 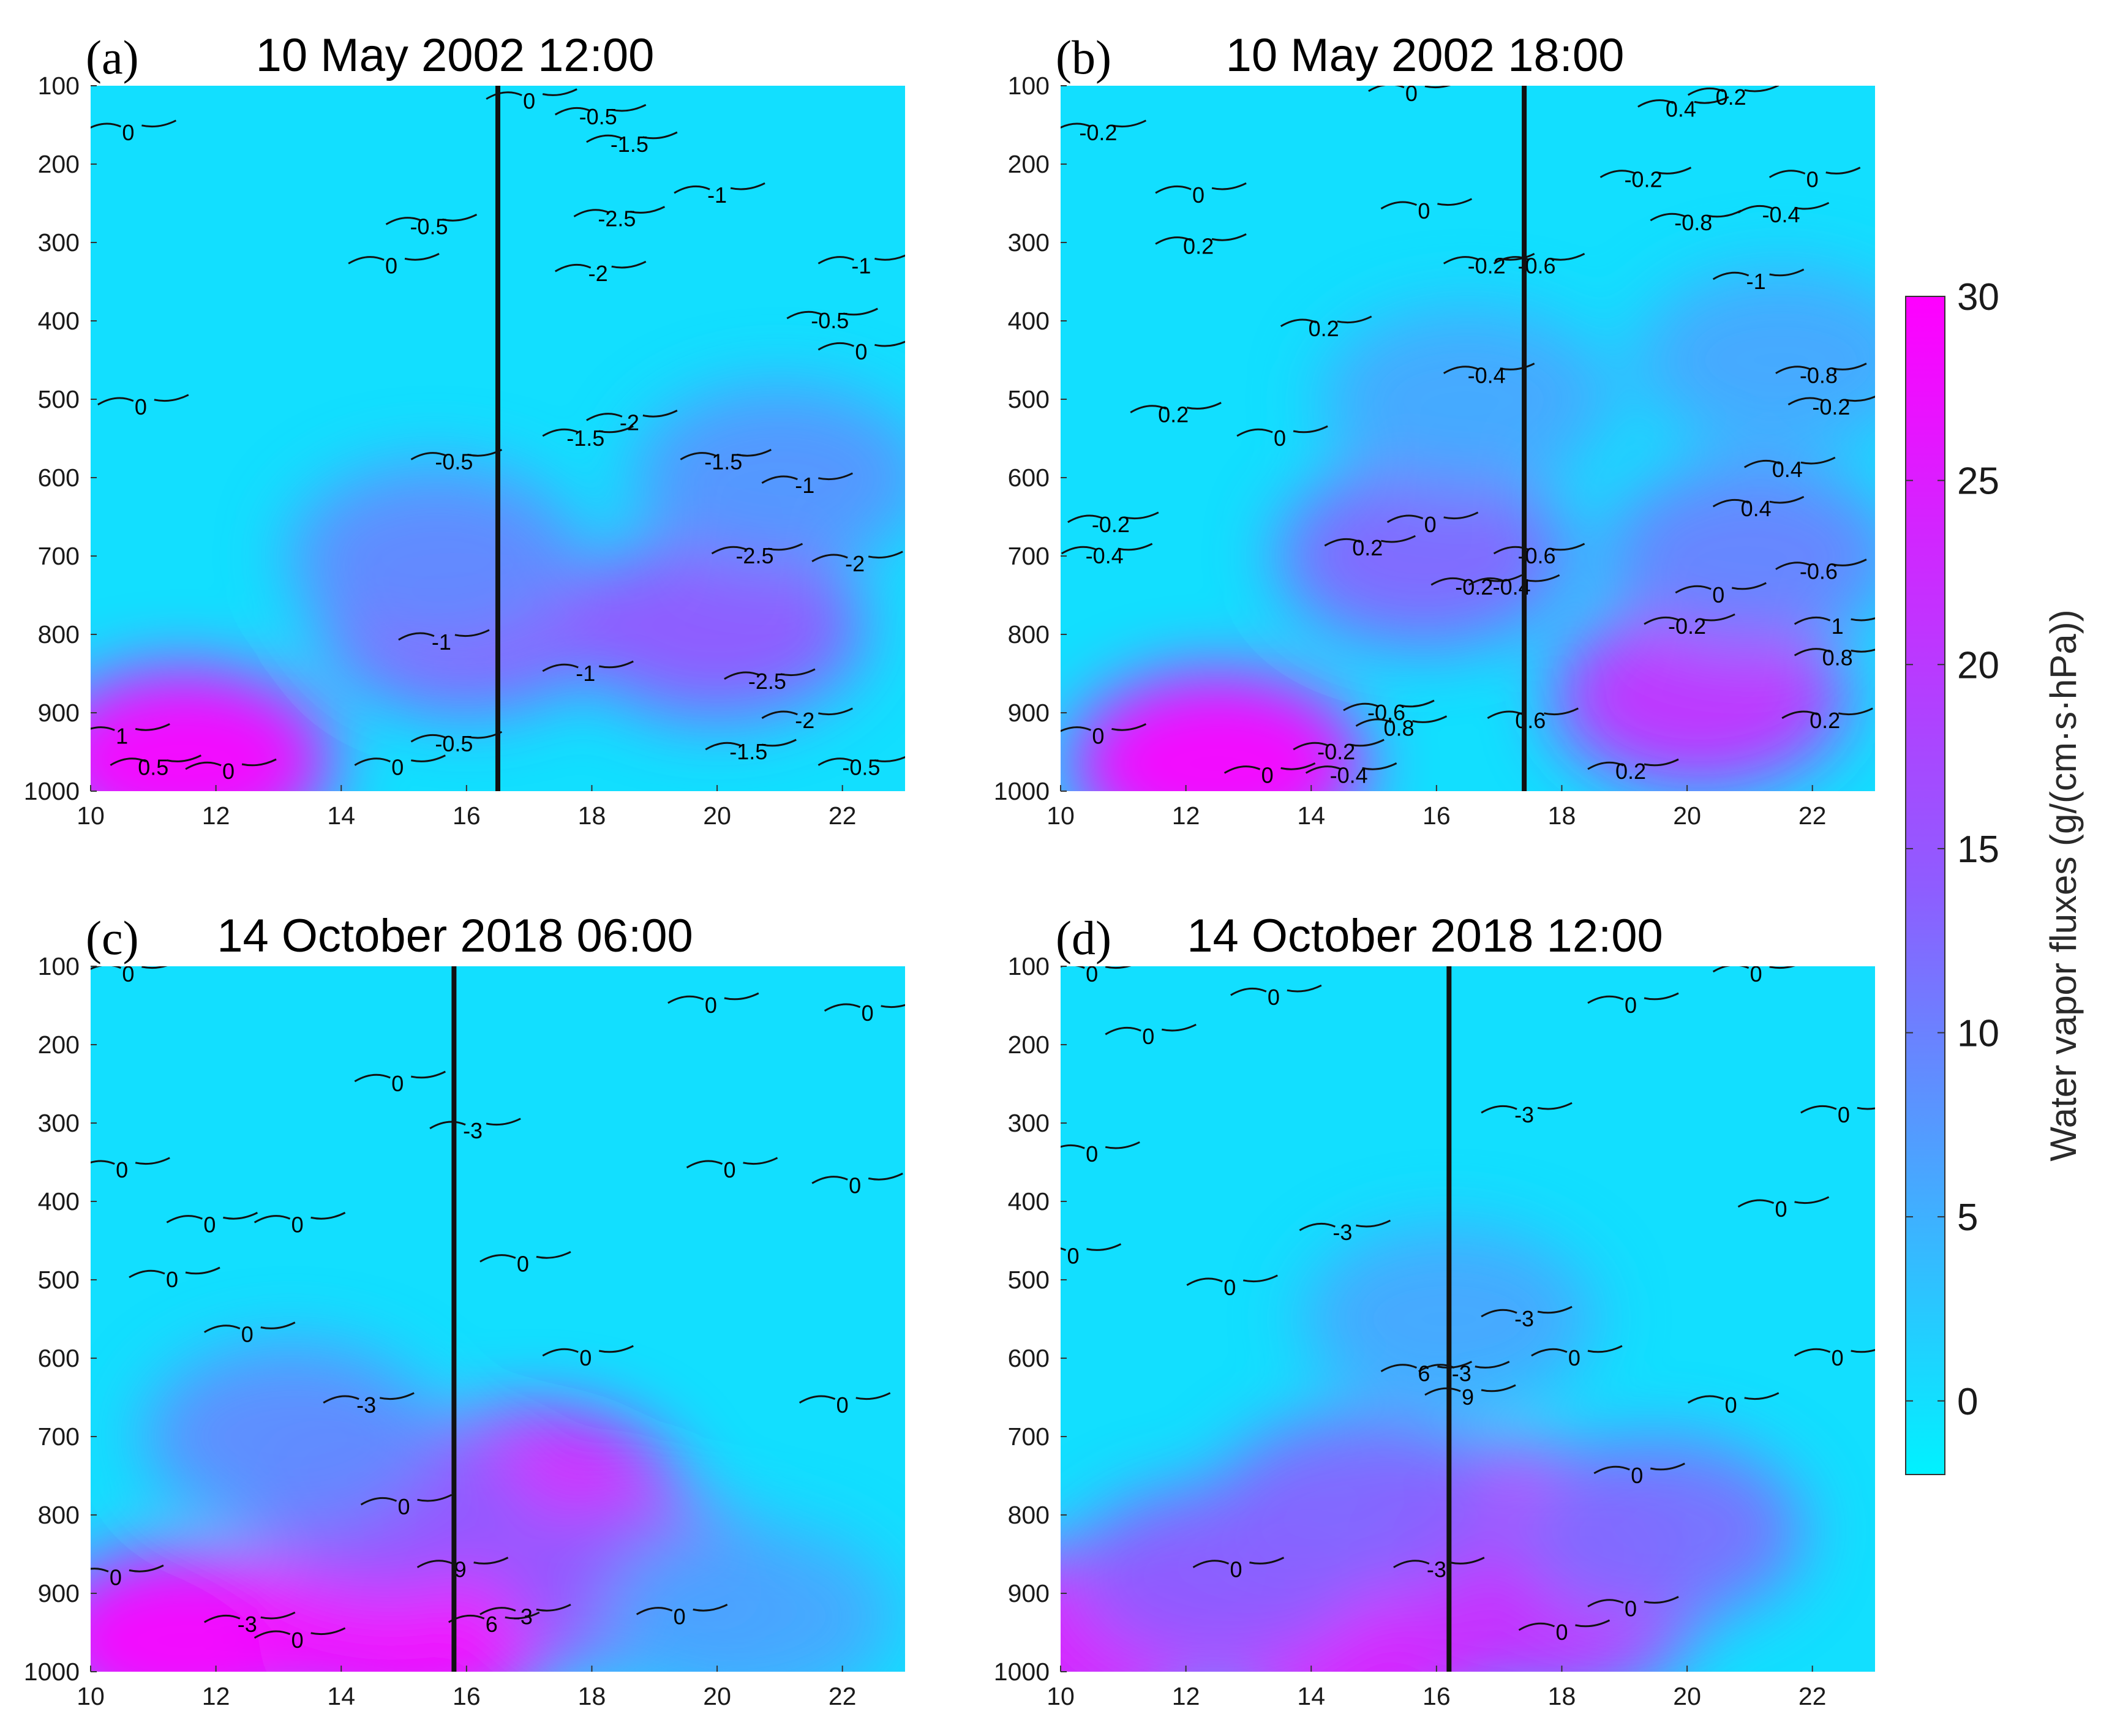 I want to click on contour-label: -0.5, so click(x=454, y=743).